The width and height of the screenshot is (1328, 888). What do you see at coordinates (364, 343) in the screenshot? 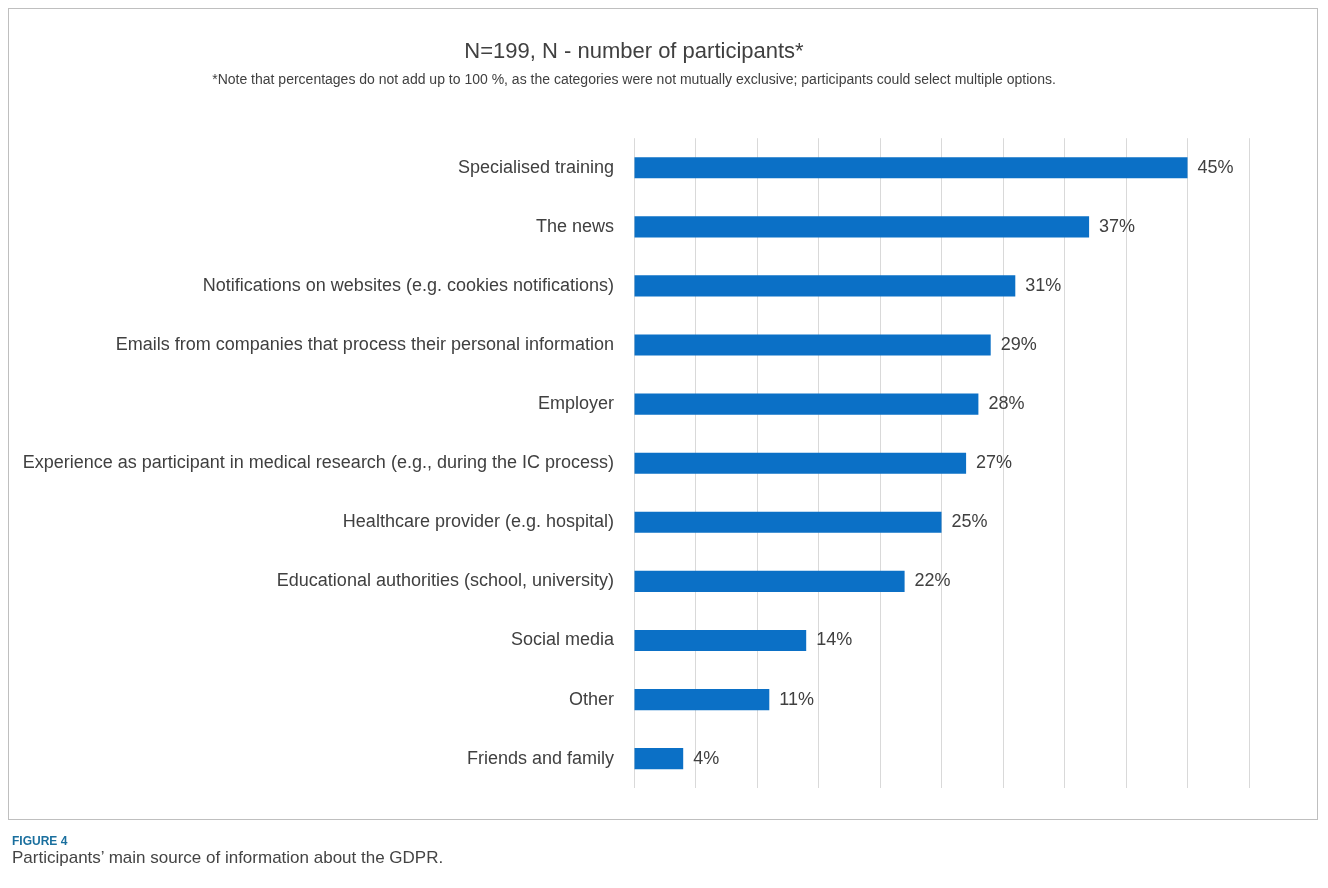
I see `y-tick-label: Emails from companies that process their personal information` at bounding box center [364, 343].